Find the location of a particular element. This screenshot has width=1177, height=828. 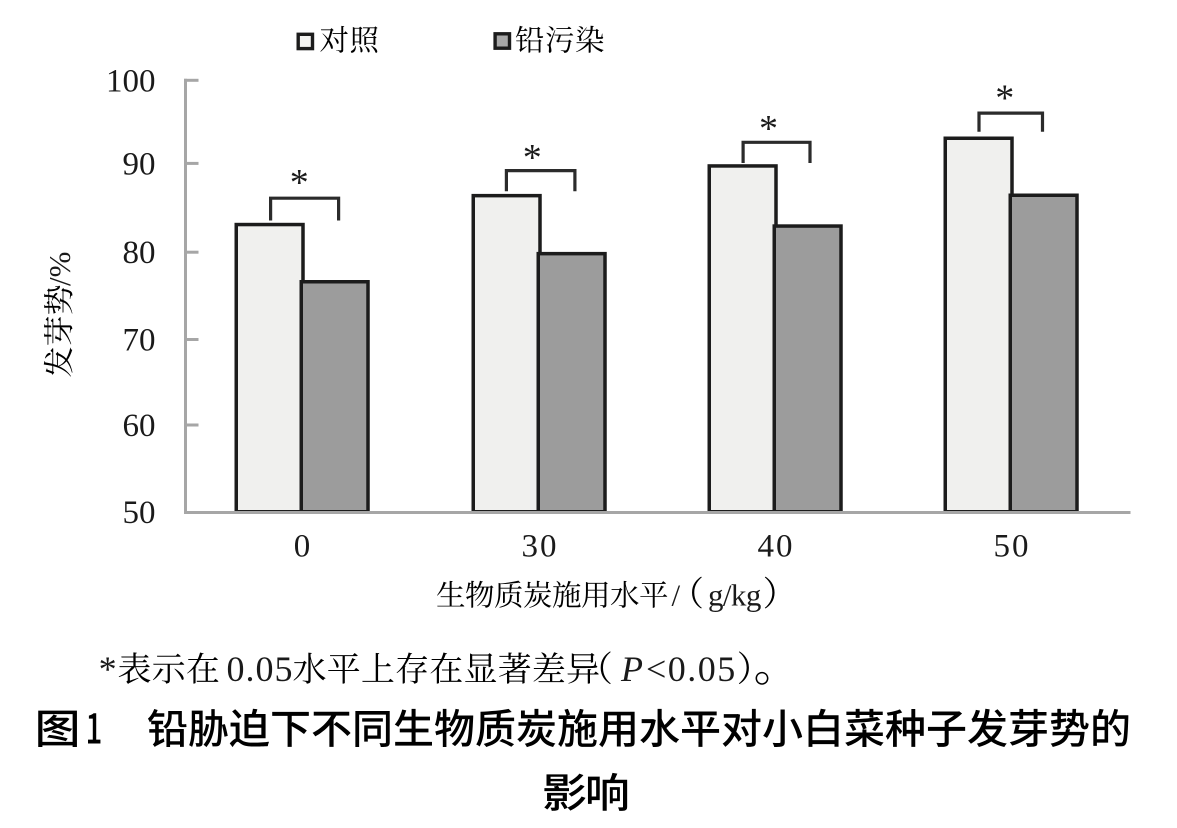

svg-text: 90 is located at coordinates (139, 164).